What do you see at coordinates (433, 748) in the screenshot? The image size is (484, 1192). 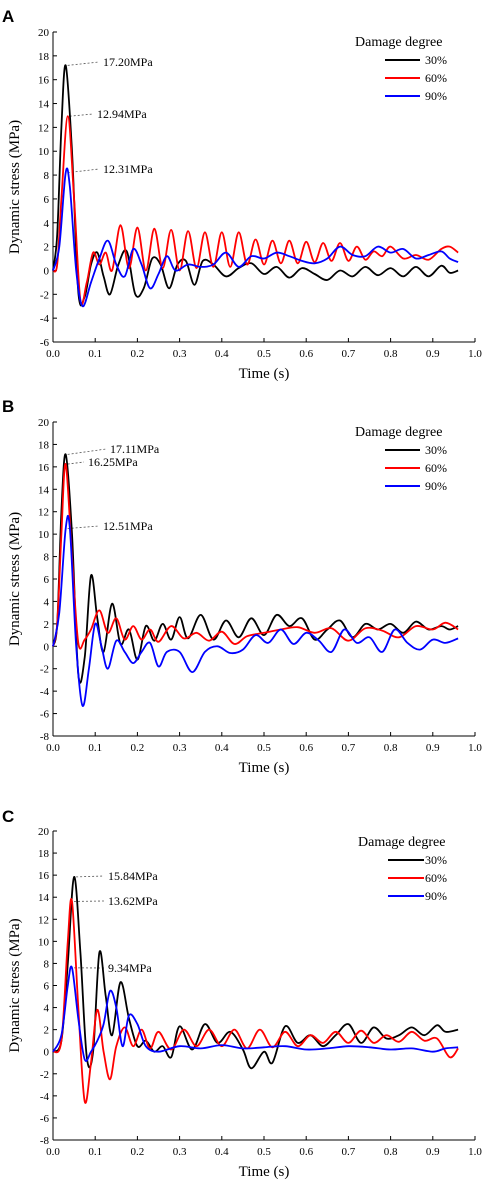 I see `x-tick-label: 0.9` at bounding box center [433, 748].